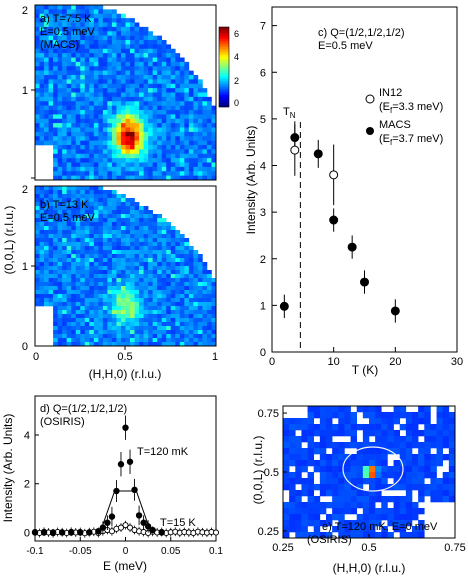 The height and width of the screenshot is (579, 468). Describe the element at coordinates (125, 374) in the screenshot. I see `panel-ab-xlabel: (H,H,0) (r.l.u.)` at that location.